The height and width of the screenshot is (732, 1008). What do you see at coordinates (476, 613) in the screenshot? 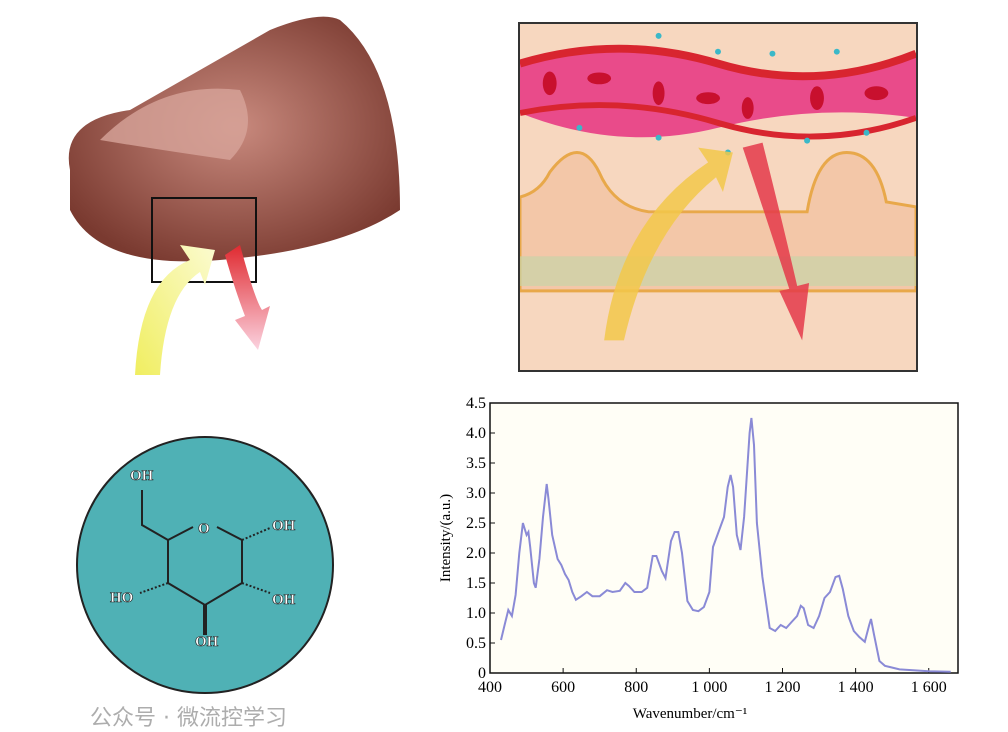
I see `y-tick-label: 1.0` at bounding box center [476, 613].